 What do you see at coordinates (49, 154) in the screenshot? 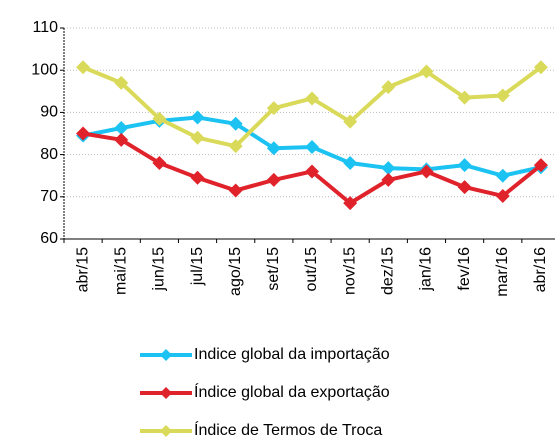
I see `y-tick-label: 80` at bounding box center [49, 154].